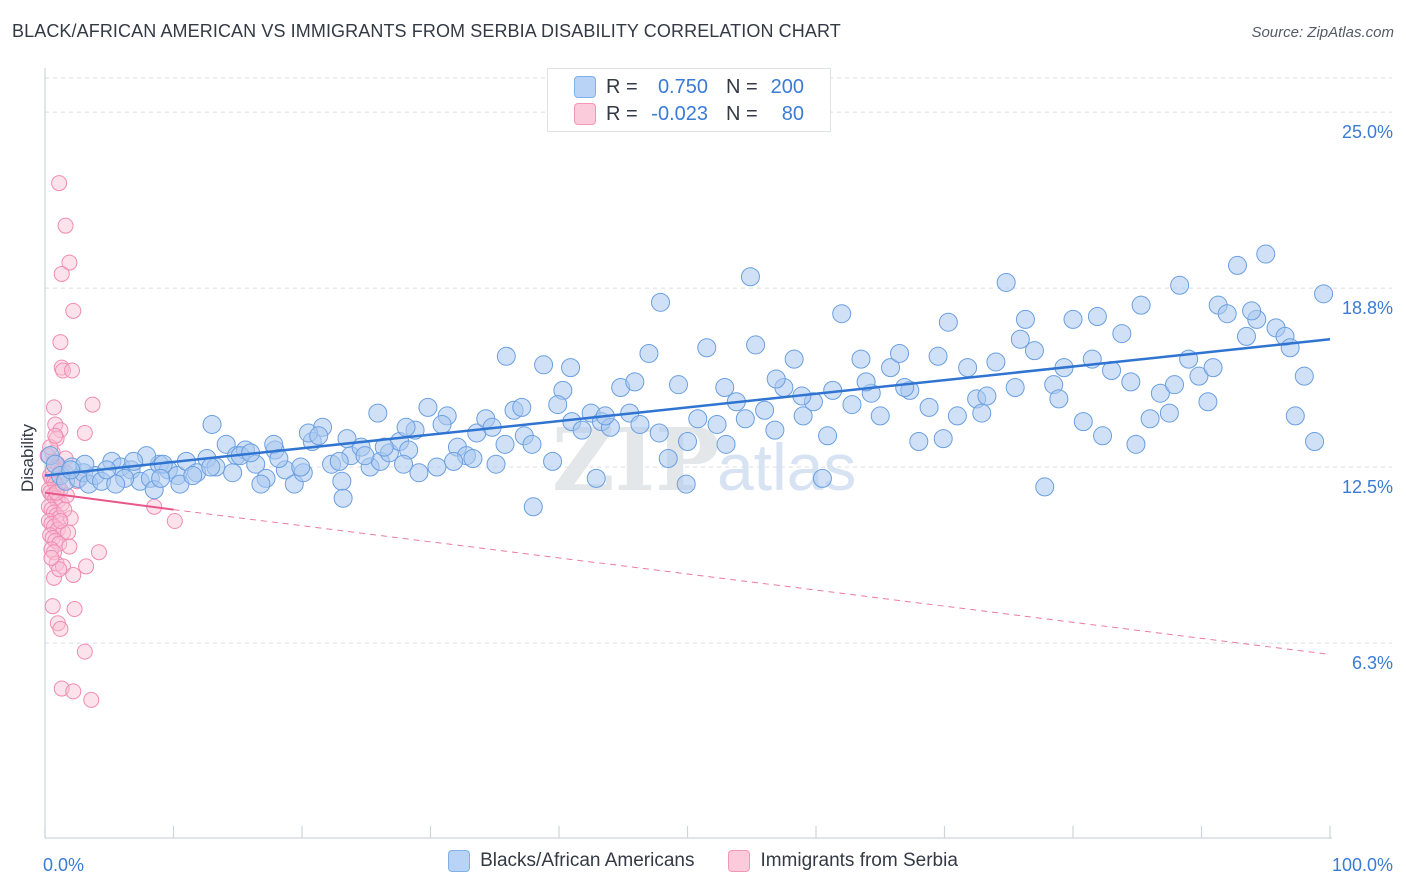 The height and width of the screenshot is (892, 1406). I want to click on trend-line-black, so click(687, 407).